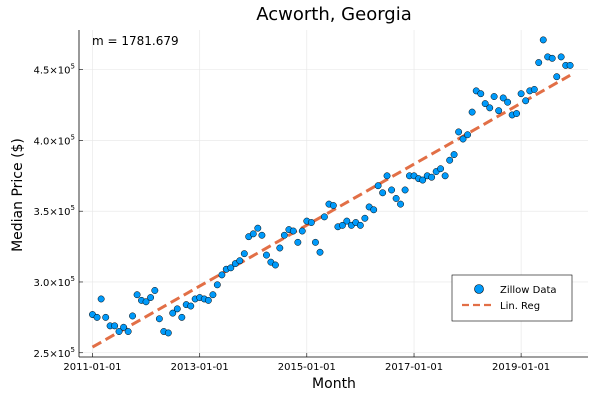 The height and width of the screenshot is (400, 600). I want to click on x-tick-label: 2019-01-01, so click(521, 367).